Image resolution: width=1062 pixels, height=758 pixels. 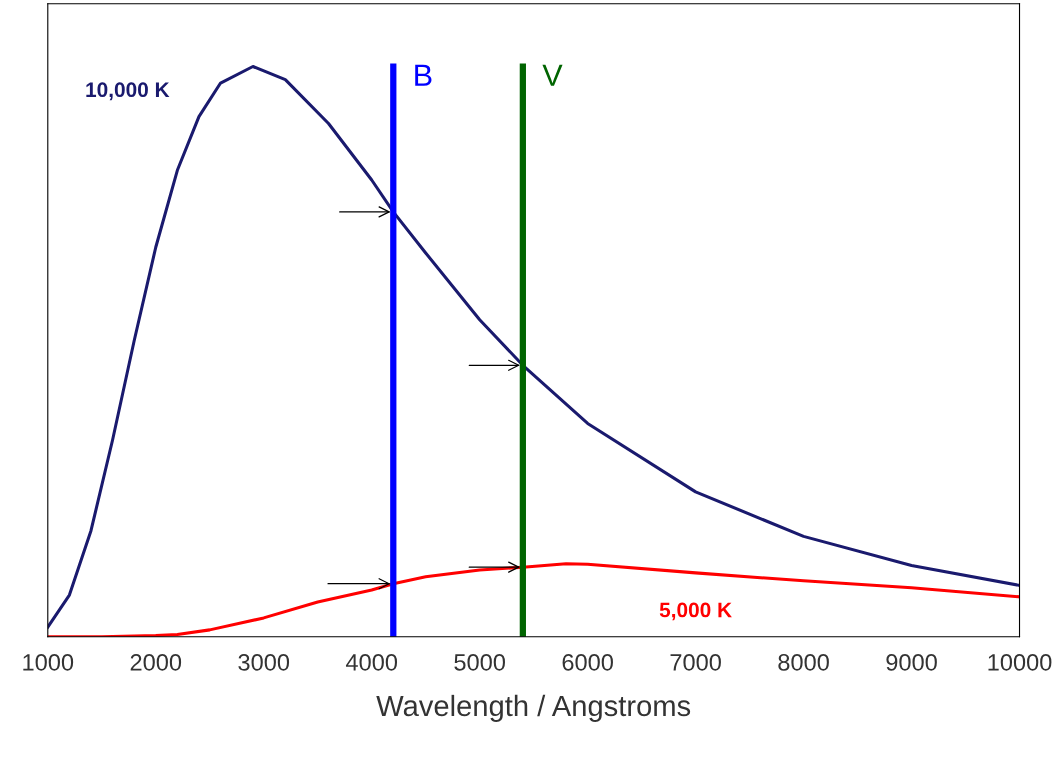 What do you see at coordinates (423, 75) in the screenshot?
I see `ref-line-label: B` at bounding box center [423, 75].